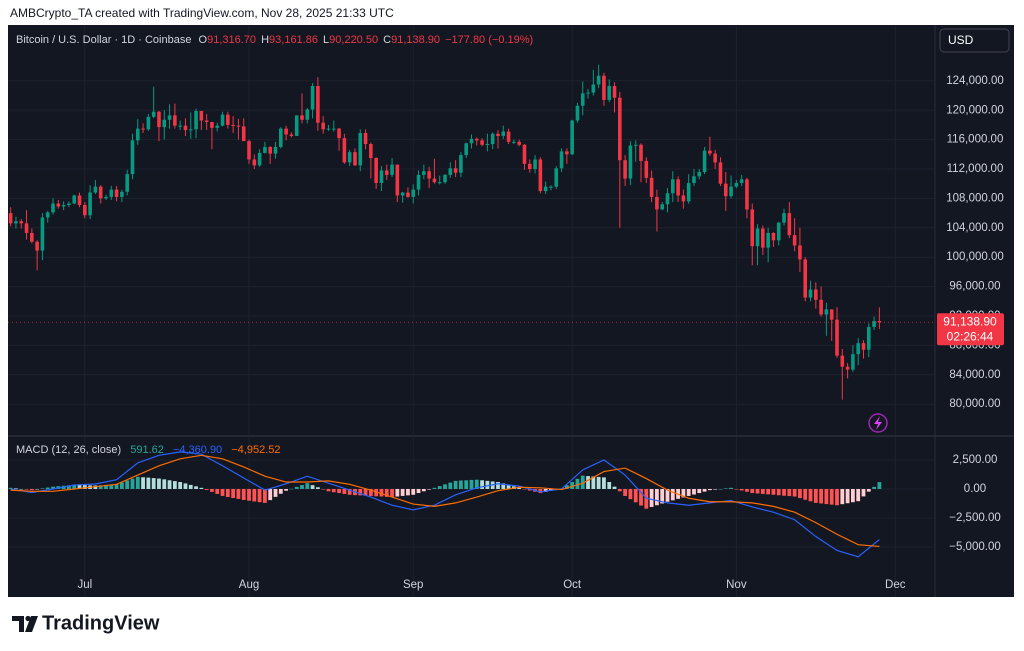 The width and height of the screenshot is (1024, 651). What do you see at coordinates (147, 450) in the screenshot?
I see `histogram-value: 591.62` at bounding box center [147, 450].